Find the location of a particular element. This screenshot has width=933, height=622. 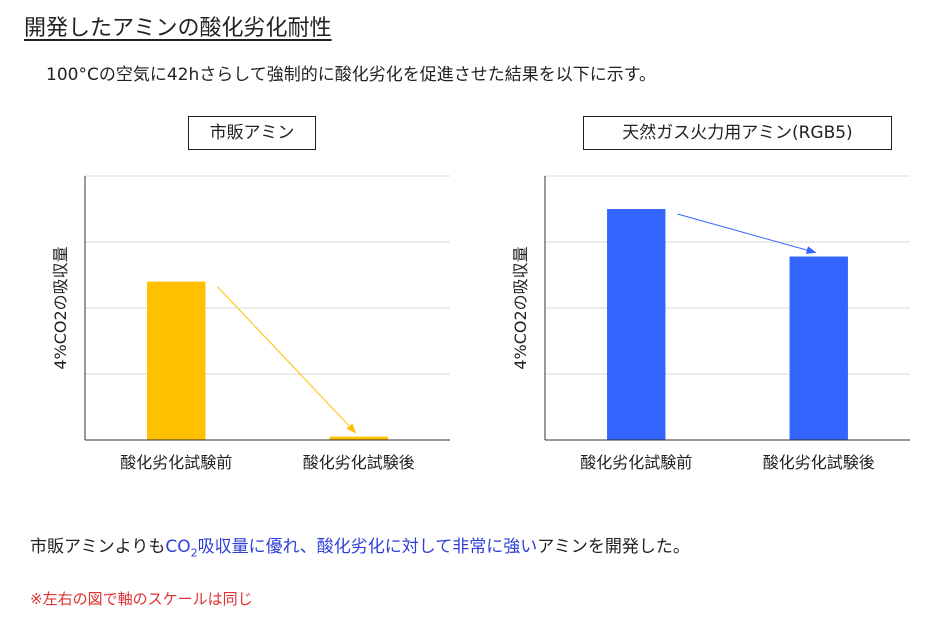

conclusion-co: CO is located at coordinates (178, 547).